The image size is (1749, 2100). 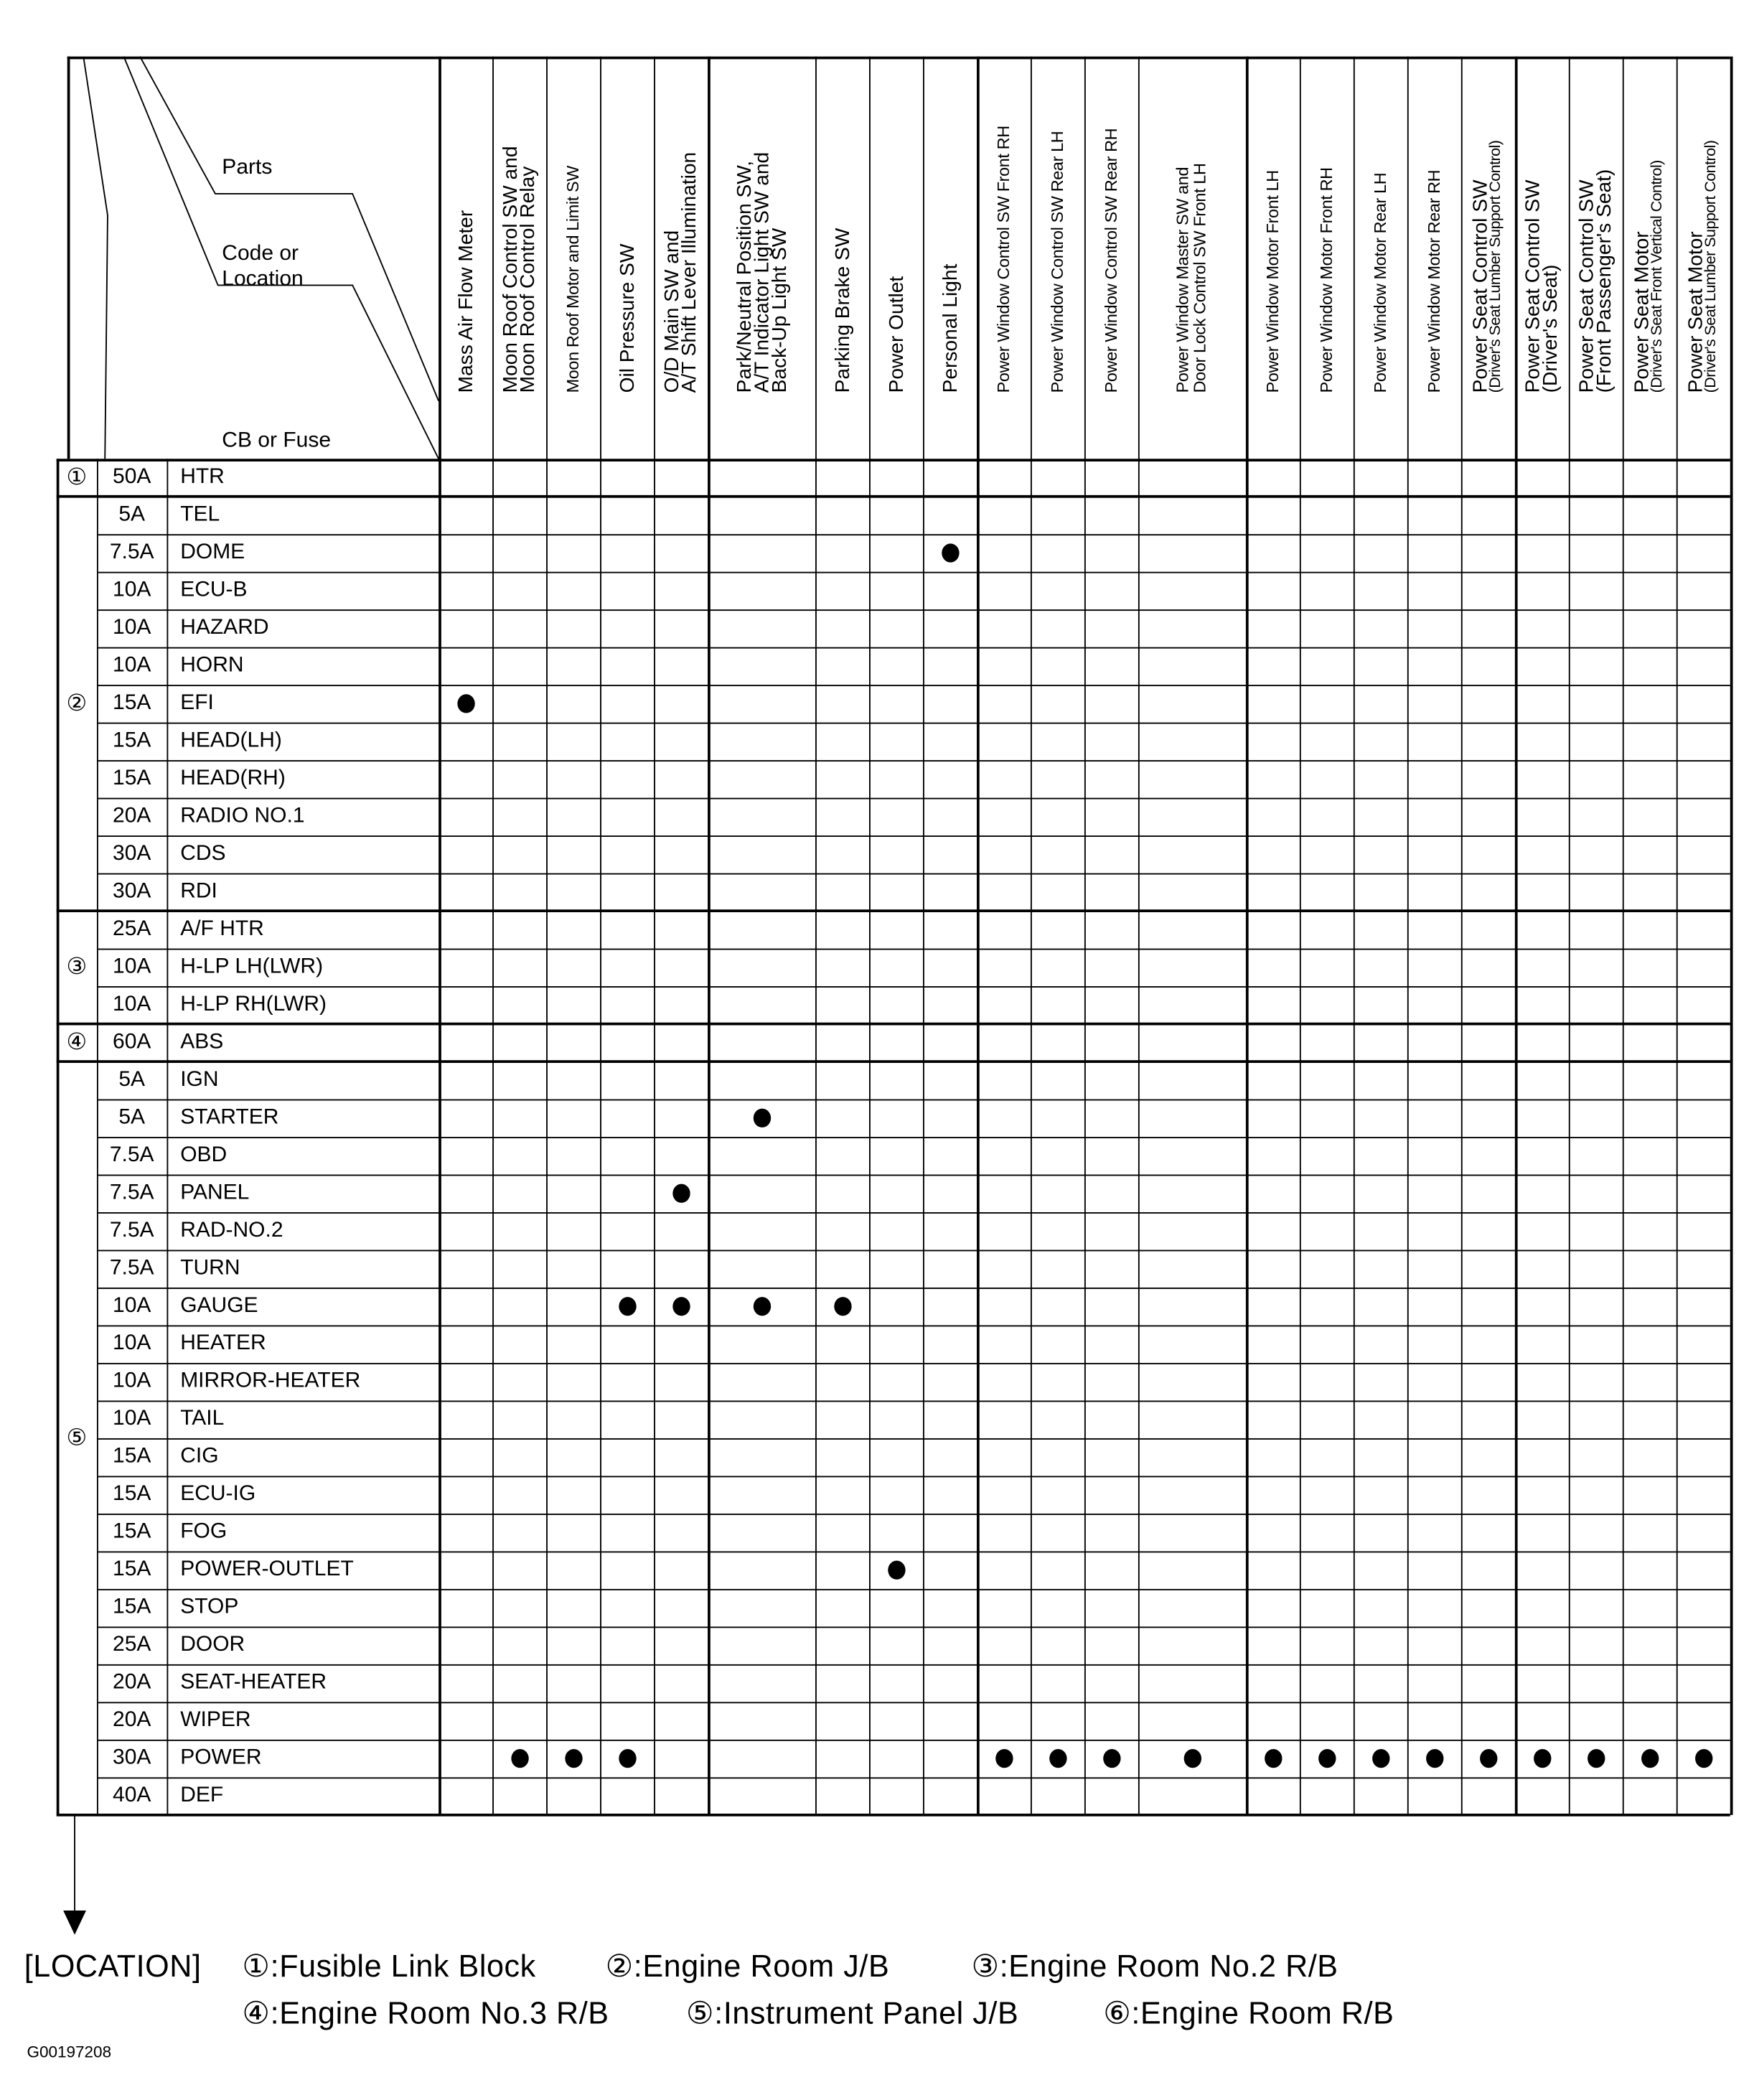 What do you see at coordinates (896, 334) in the screenshot?
I see `part-name-line: Power Outlet` at bounding box center [896, 334].